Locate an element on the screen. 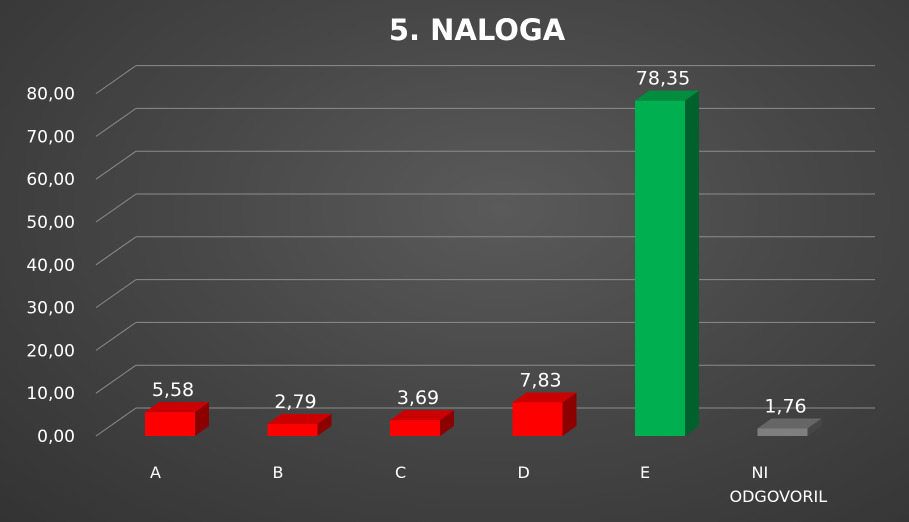 The width and height of the screenshot is (909, 522). y-tick-label: 60,00 is located at coordinates (50, 180).